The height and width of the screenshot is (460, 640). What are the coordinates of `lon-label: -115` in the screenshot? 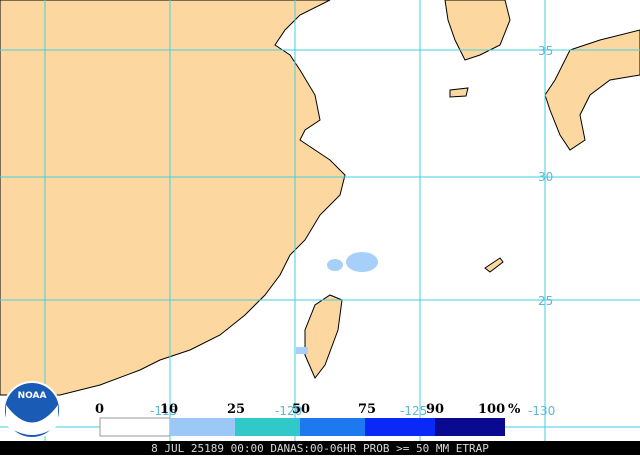 It's located at (163, 411).